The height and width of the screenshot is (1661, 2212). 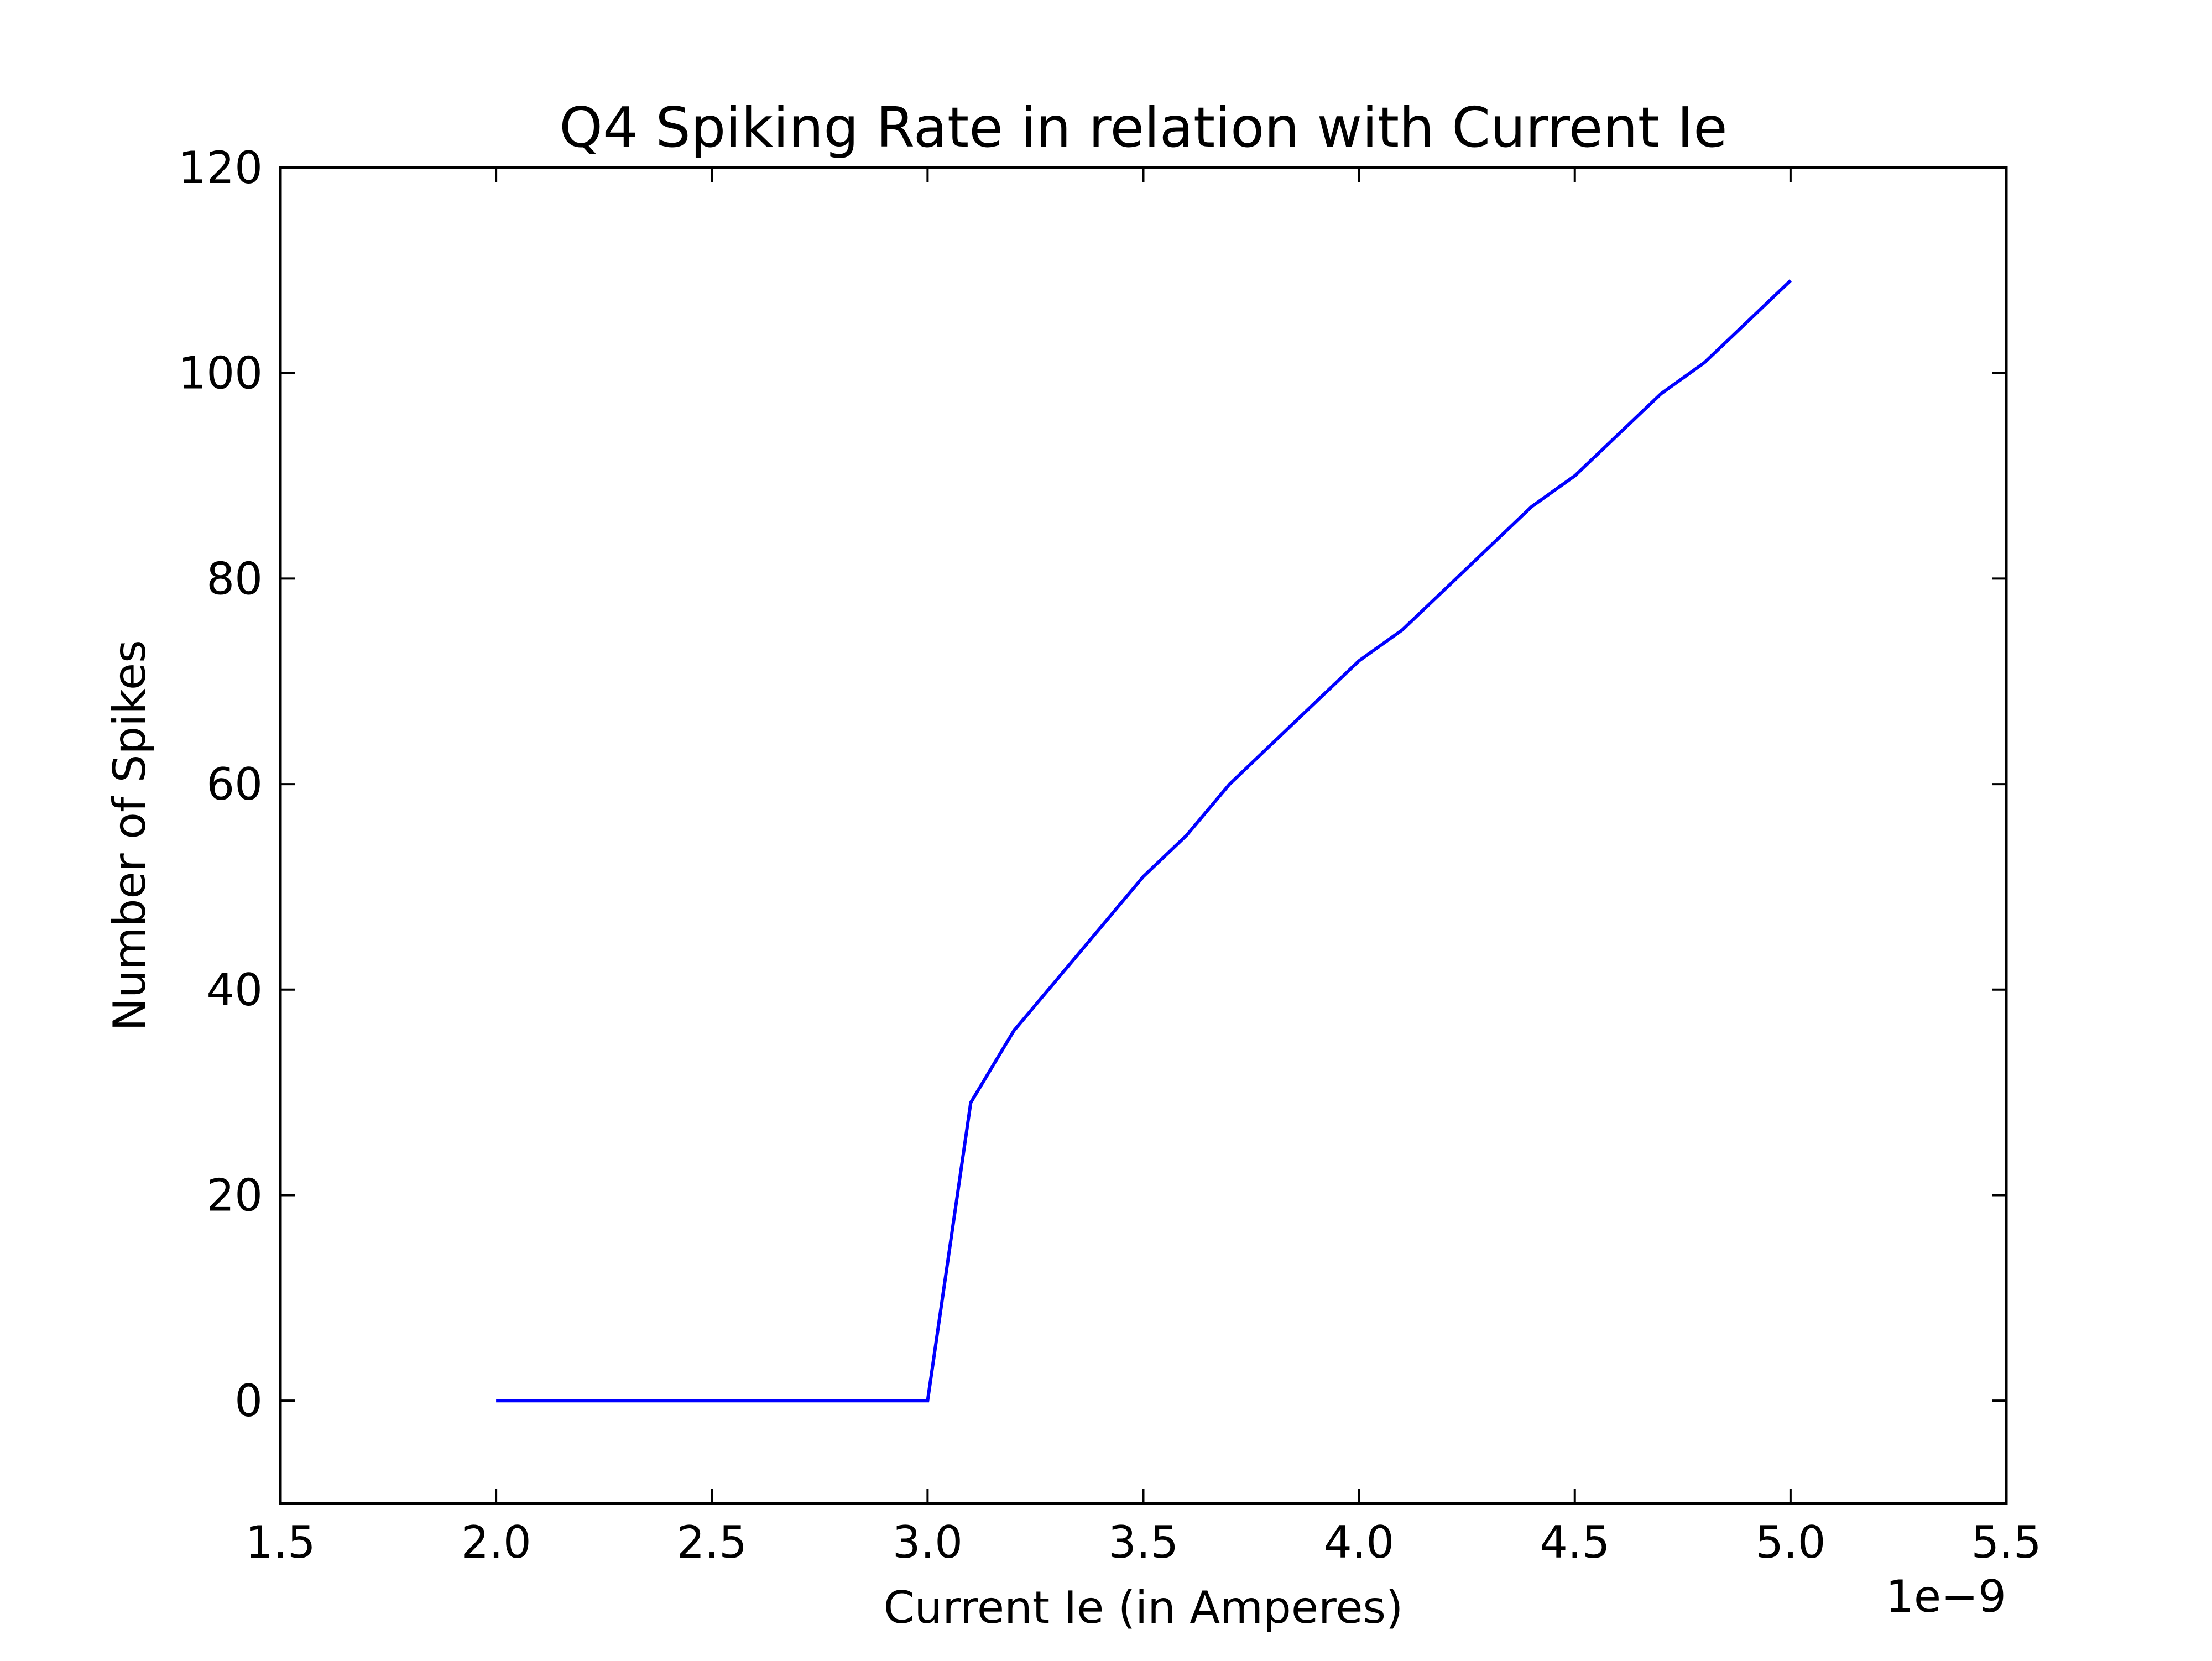 What do you see at coordinates (1359, 1542) in the screenshot?
I see `x-tick-label: 4.0` at bounding box center [1359, 1542].